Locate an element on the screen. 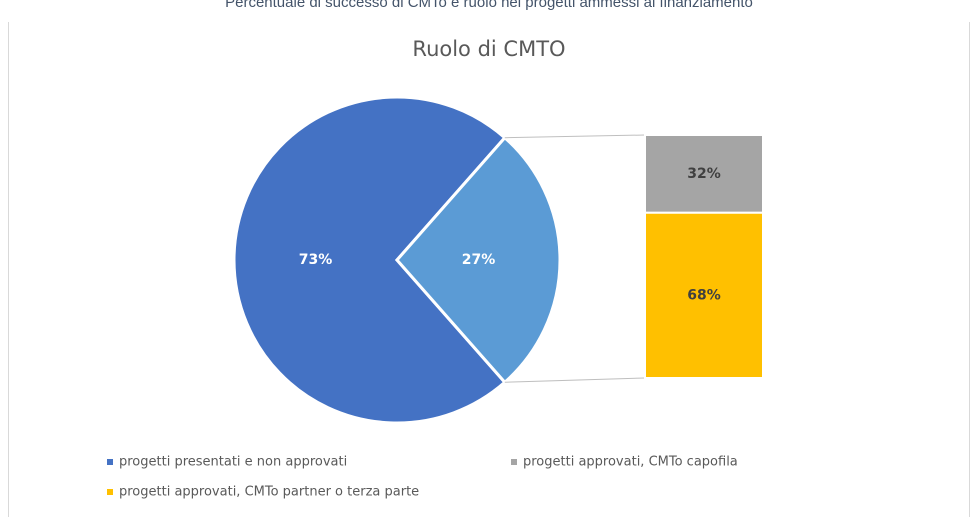 Image resolution: width=978 pixels, height=517 pixels. data-label: 68% is located at coordinates (704, 295).